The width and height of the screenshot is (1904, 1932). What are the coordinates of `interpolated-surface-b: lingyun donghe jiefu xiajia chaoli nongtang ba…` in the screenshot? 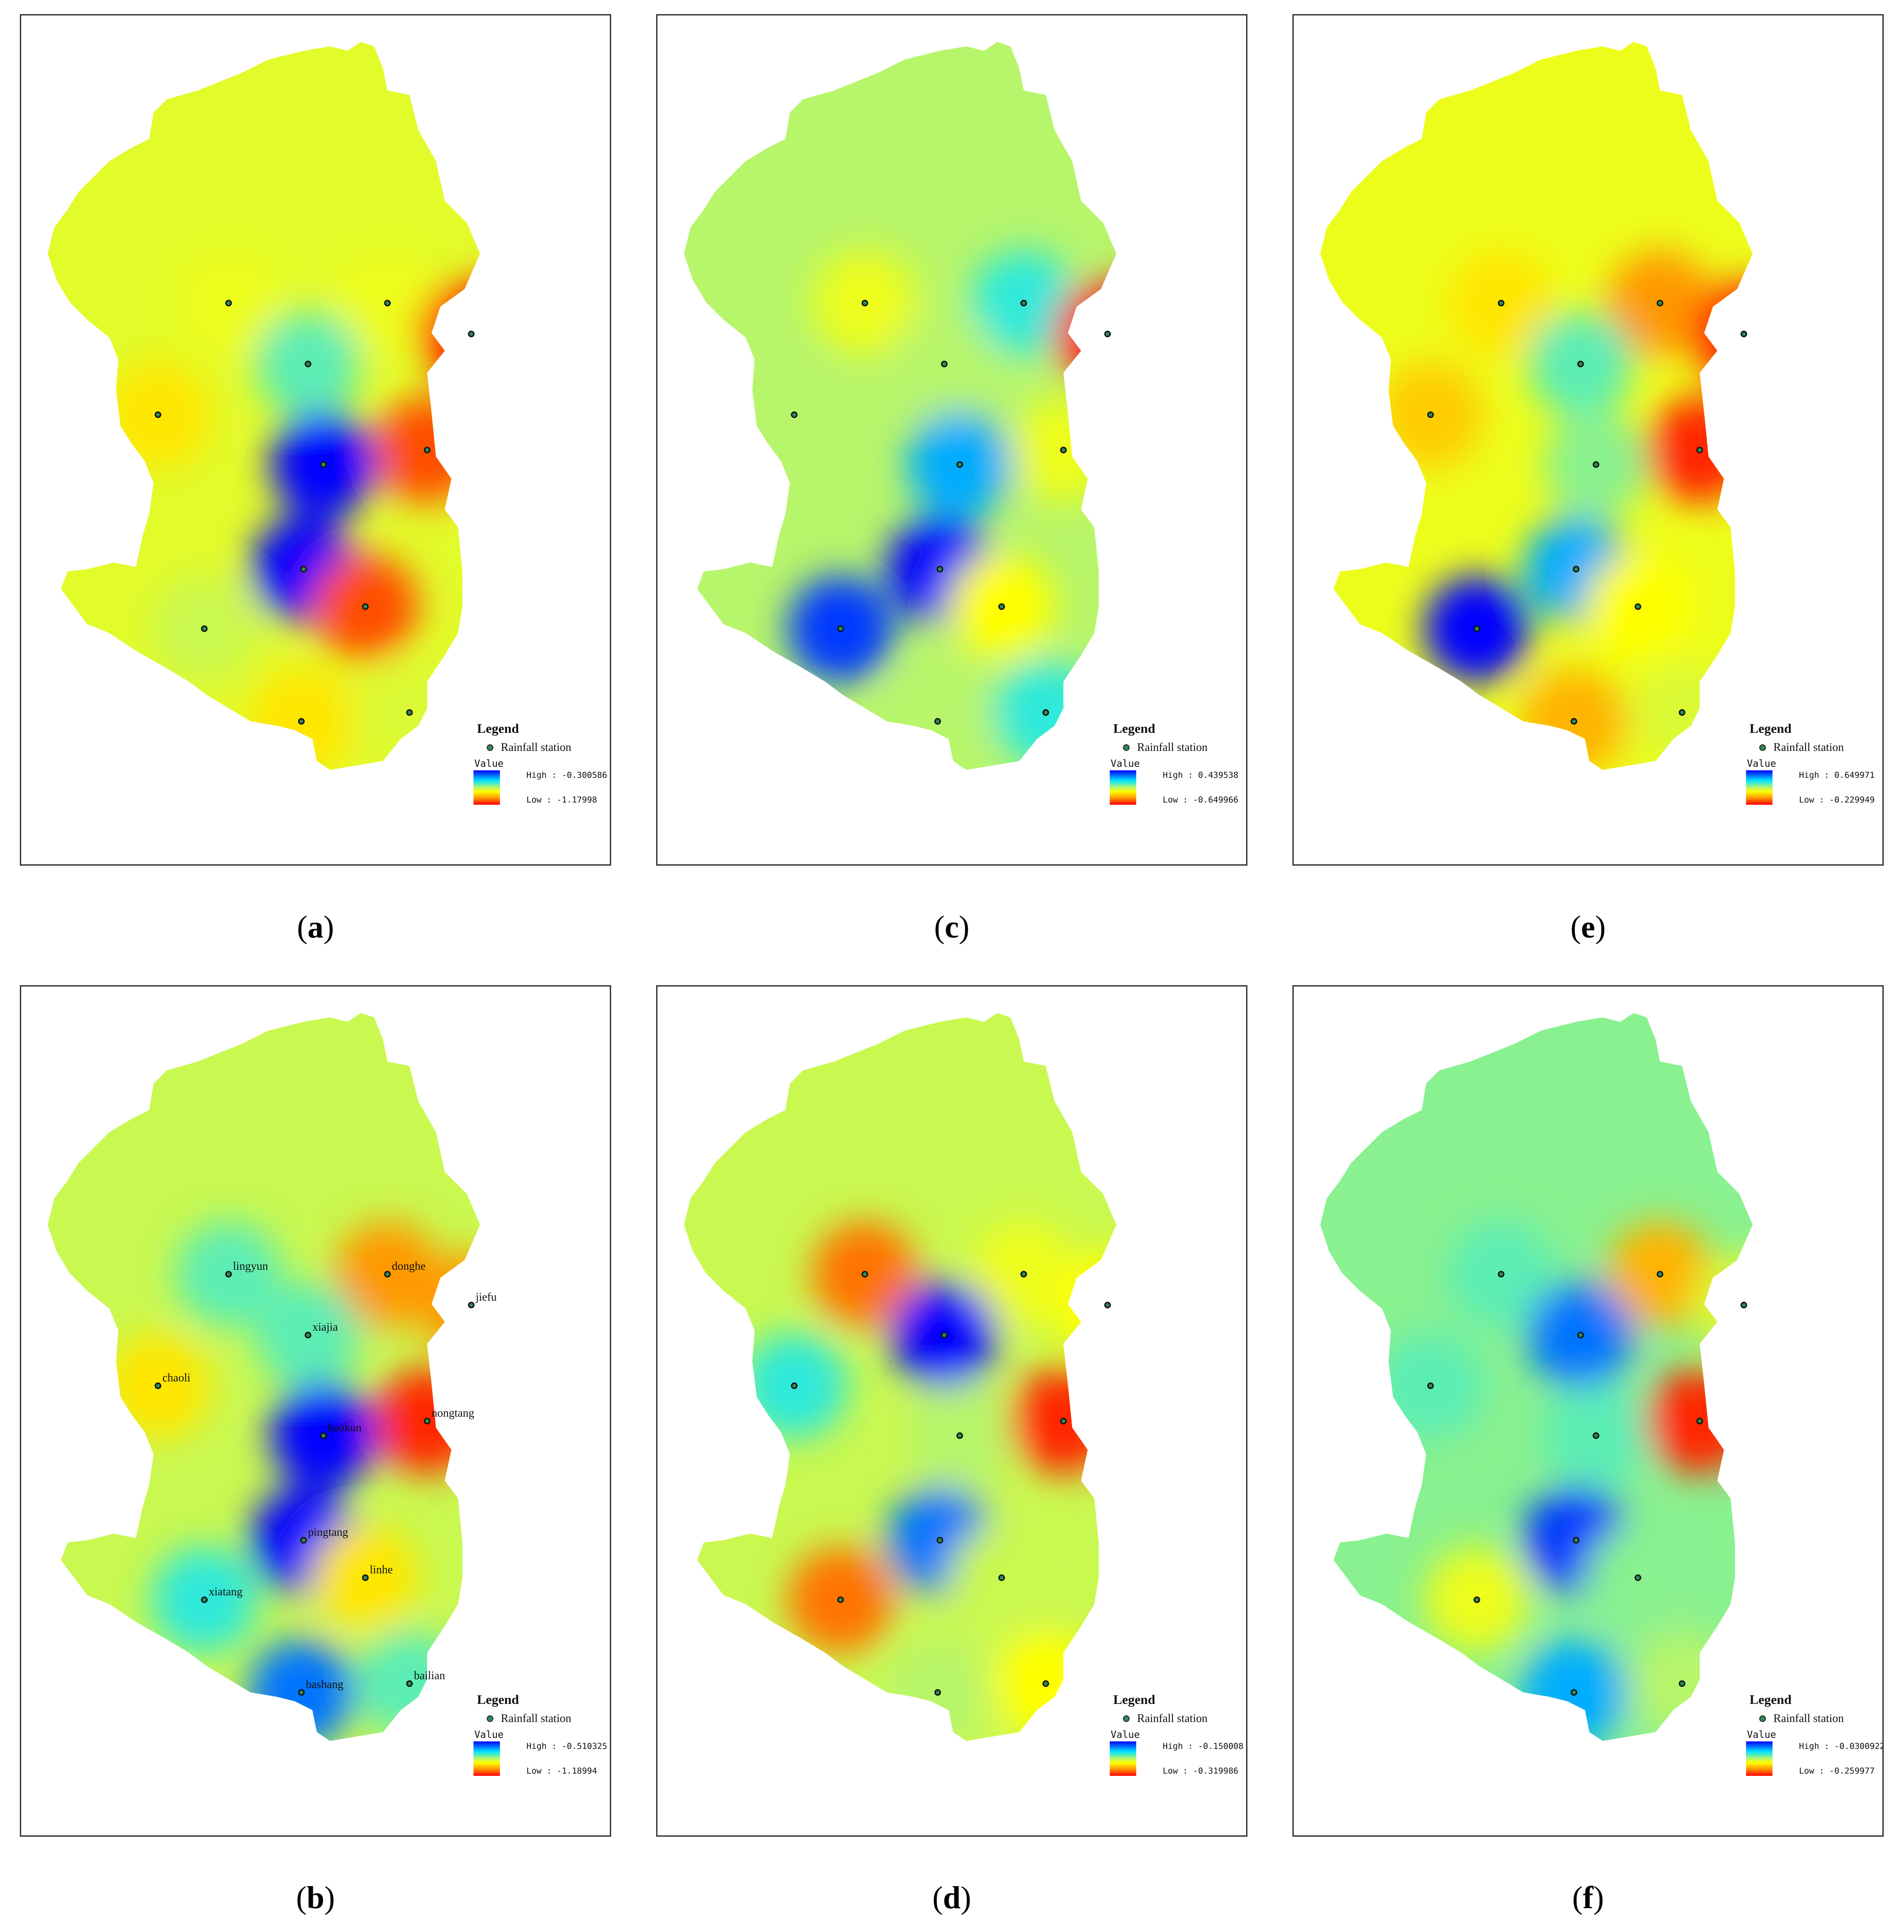 It's located at (272, 1377).